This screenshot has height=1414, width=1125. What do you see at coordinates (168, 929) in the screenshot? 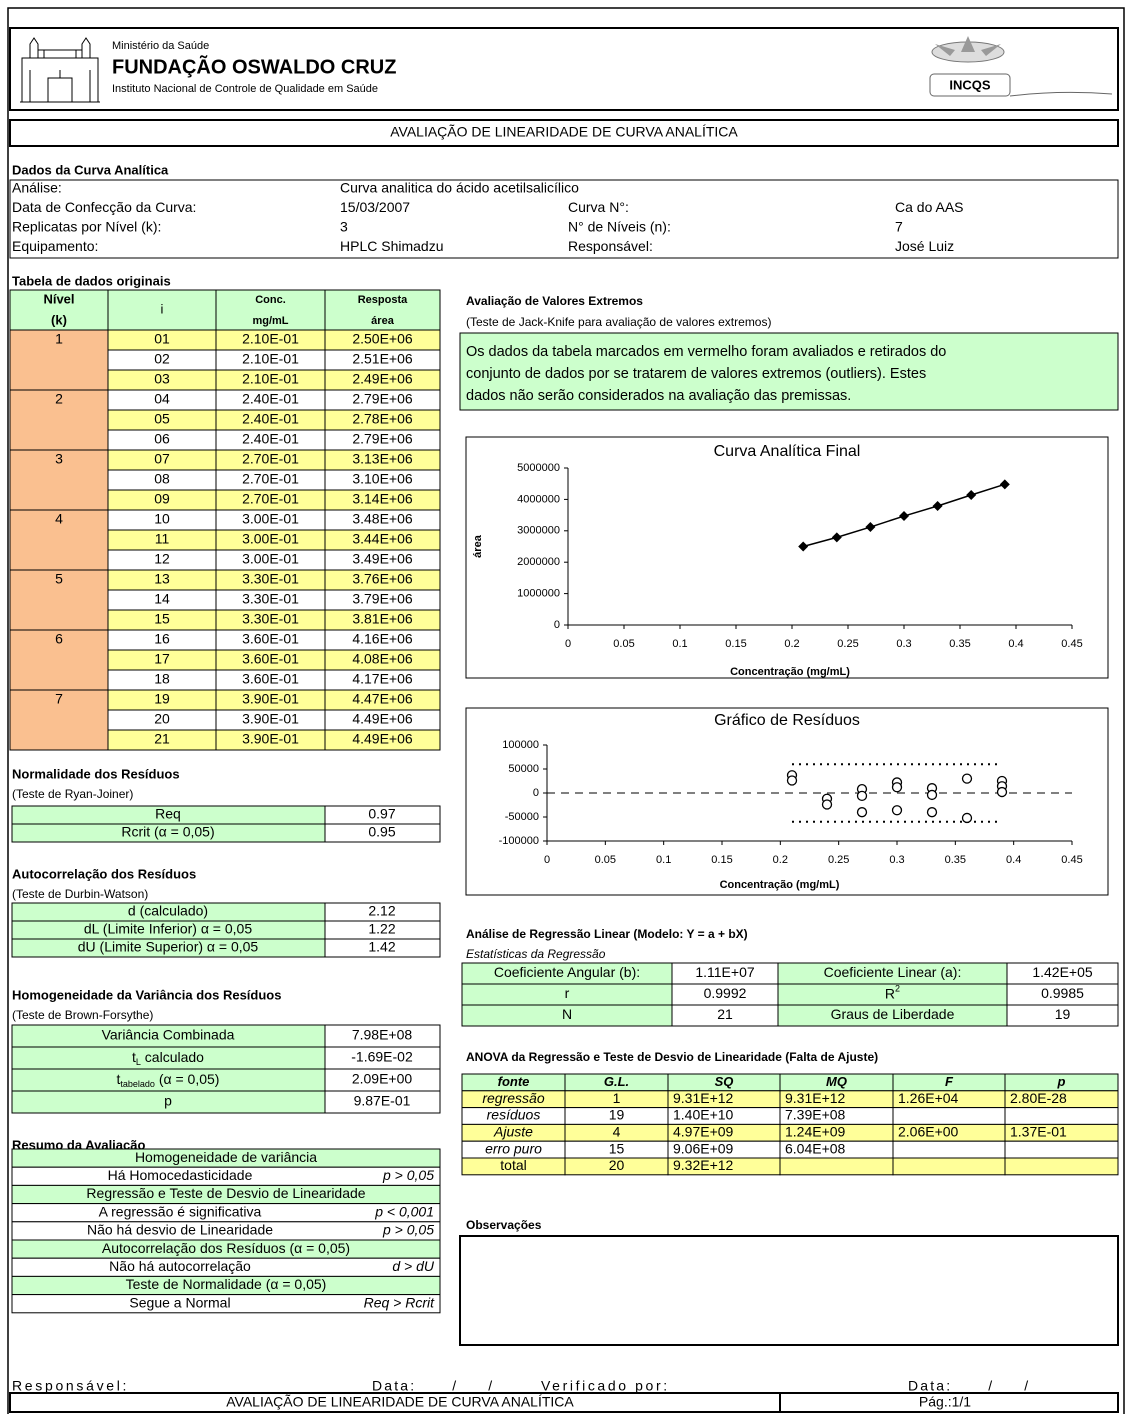
I see `text: dL (Limite Inferior) α = 0,05` at bounding box center [168, 929].